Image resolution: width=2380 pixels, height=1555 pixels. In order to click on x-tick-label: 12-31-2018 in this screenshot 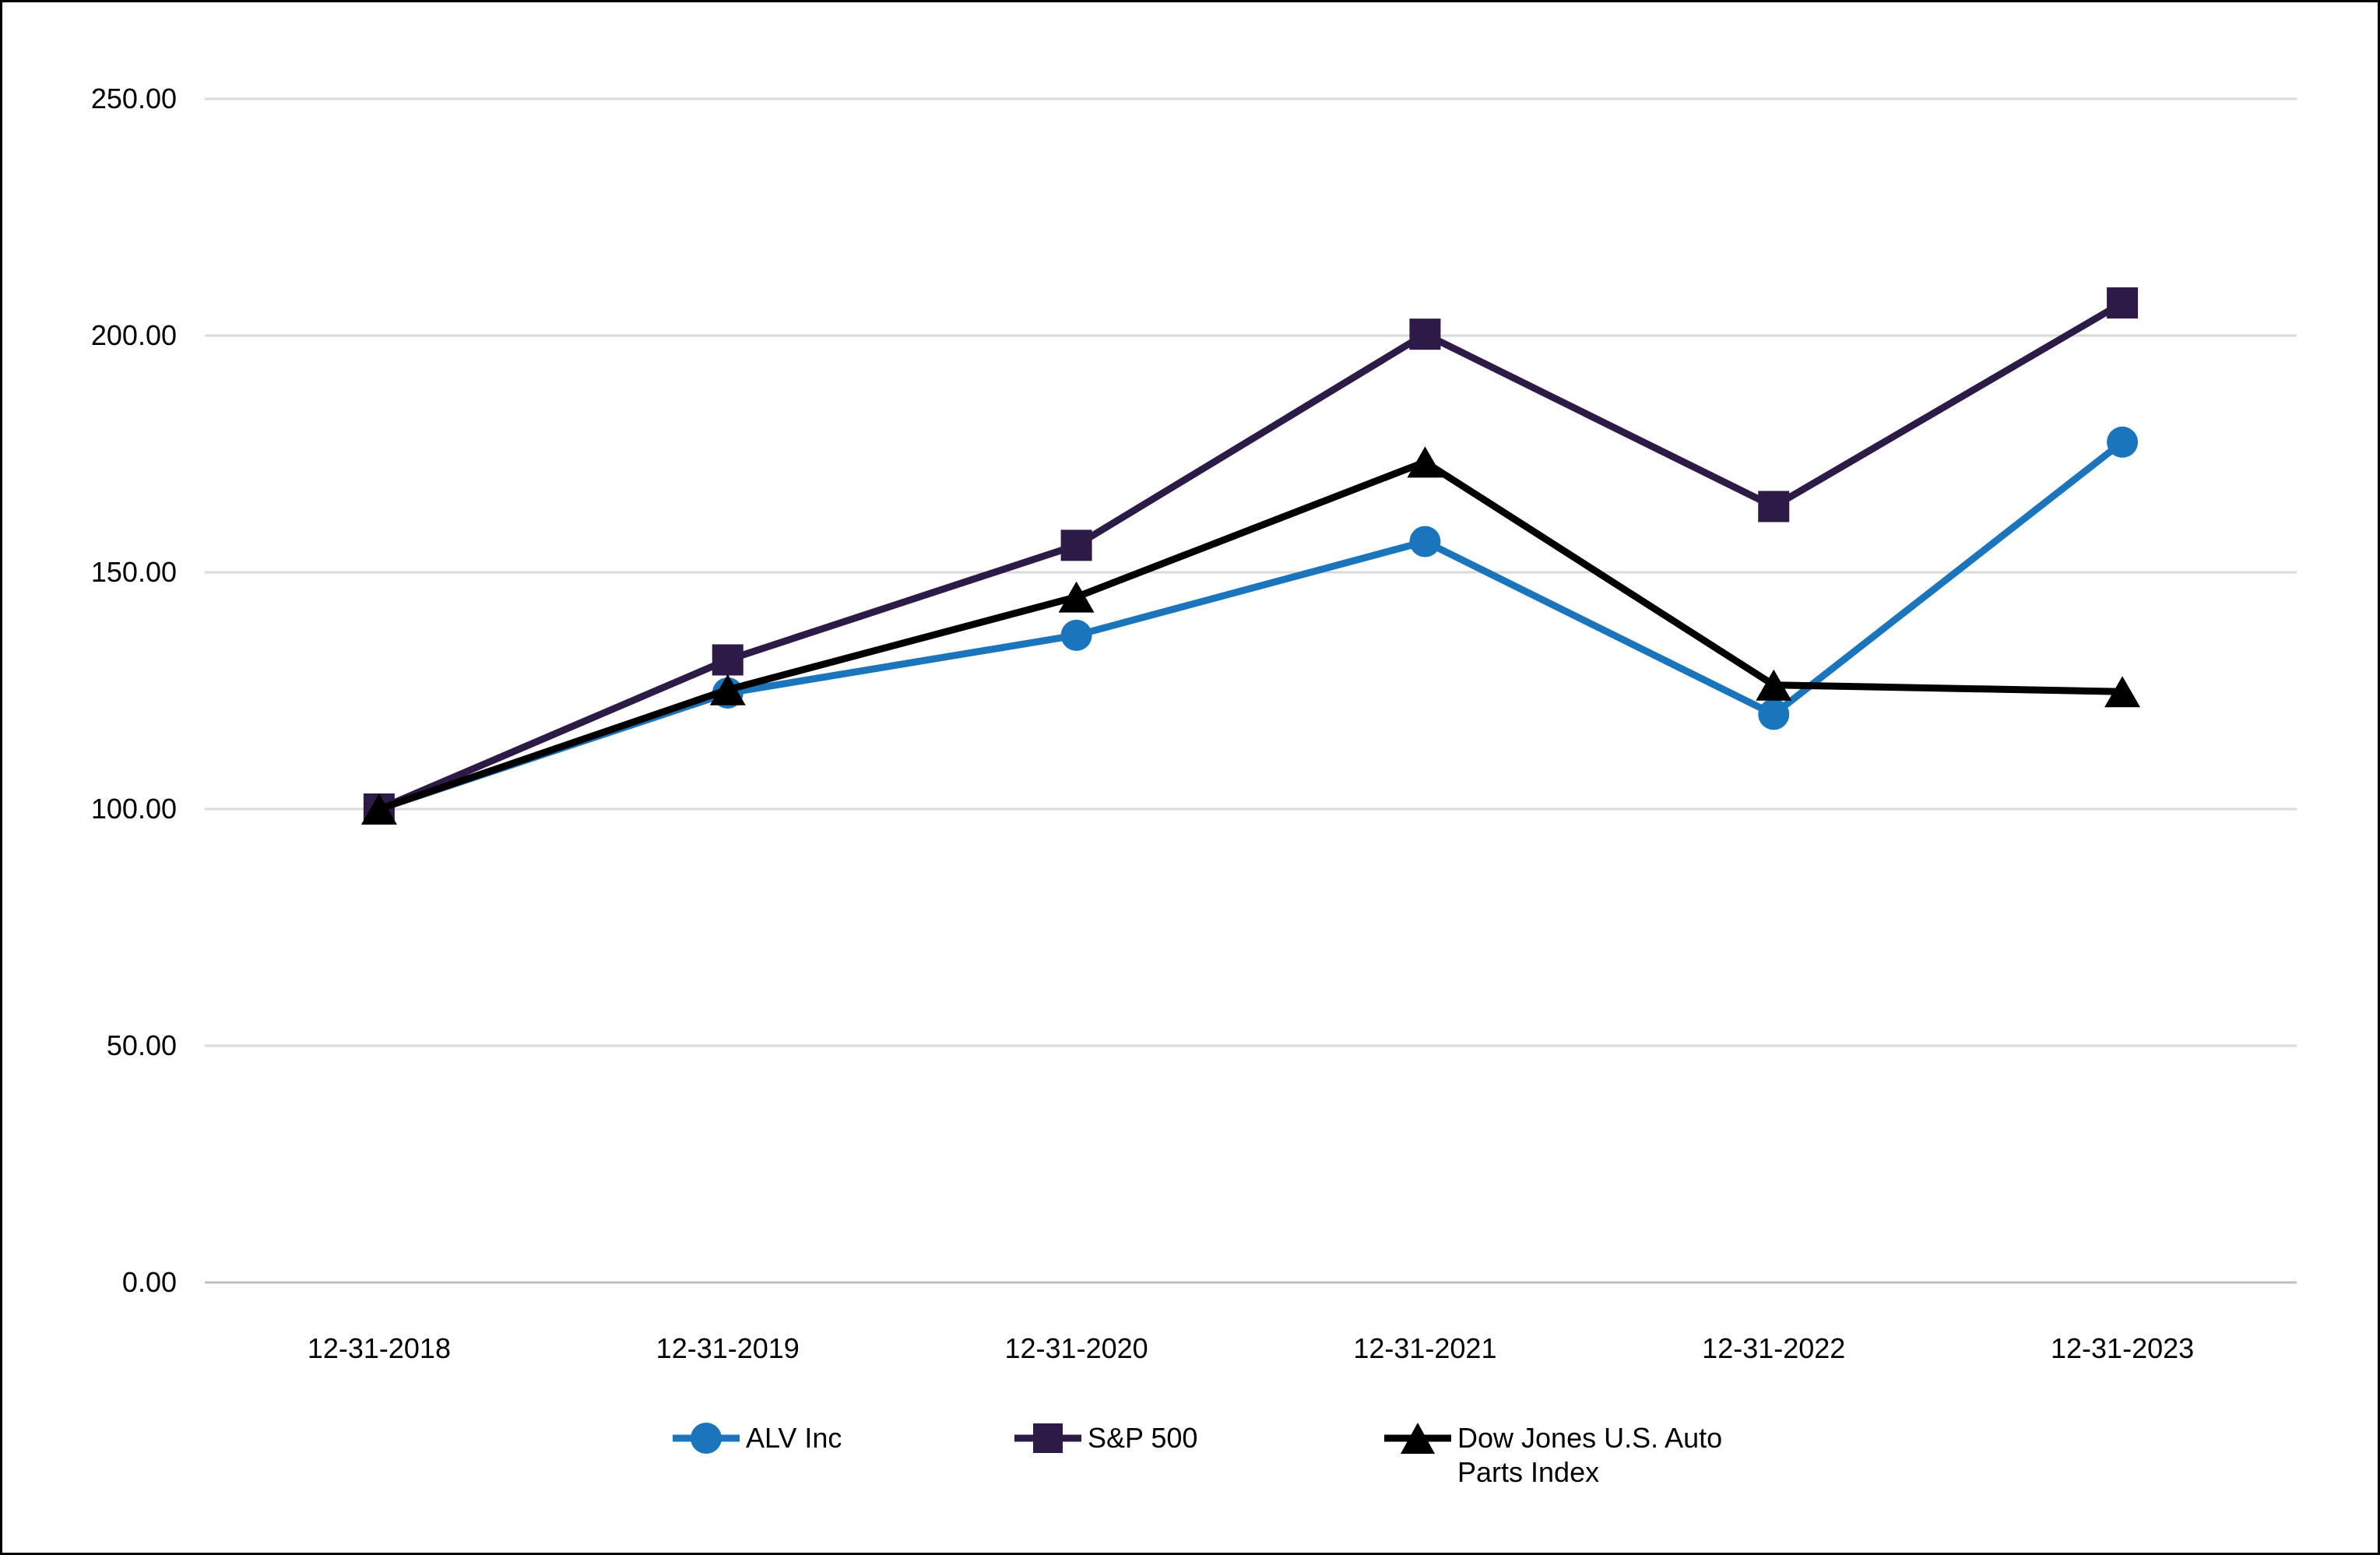, I will do `click(379, 1348)`.